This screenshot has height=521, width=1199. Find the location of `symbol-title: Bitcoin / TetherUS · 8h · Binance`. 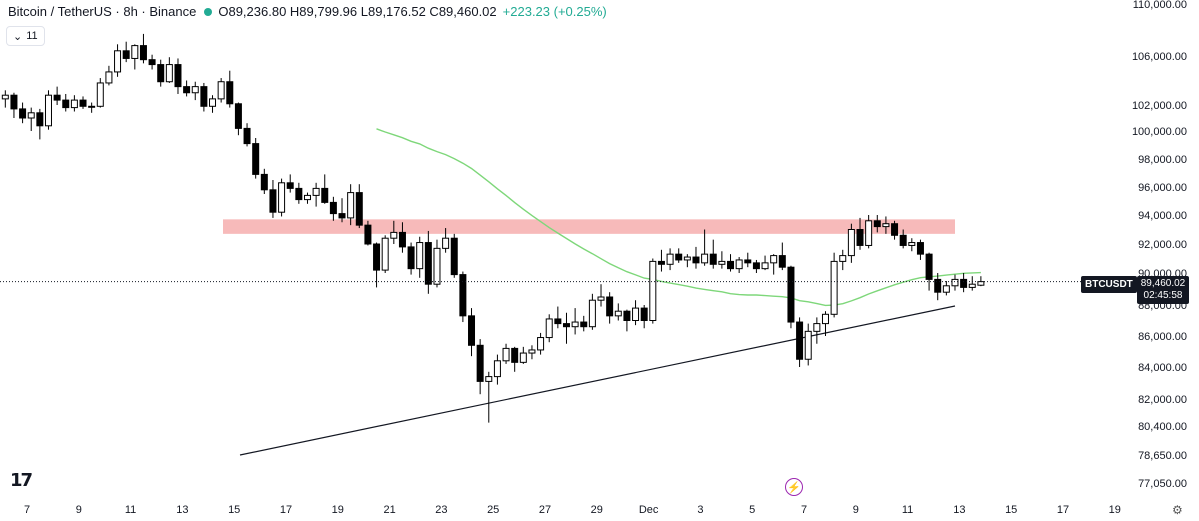

symbol-title: Bitcoin / TetherUS · 8h · Binance is located at coordinates (102, 11).